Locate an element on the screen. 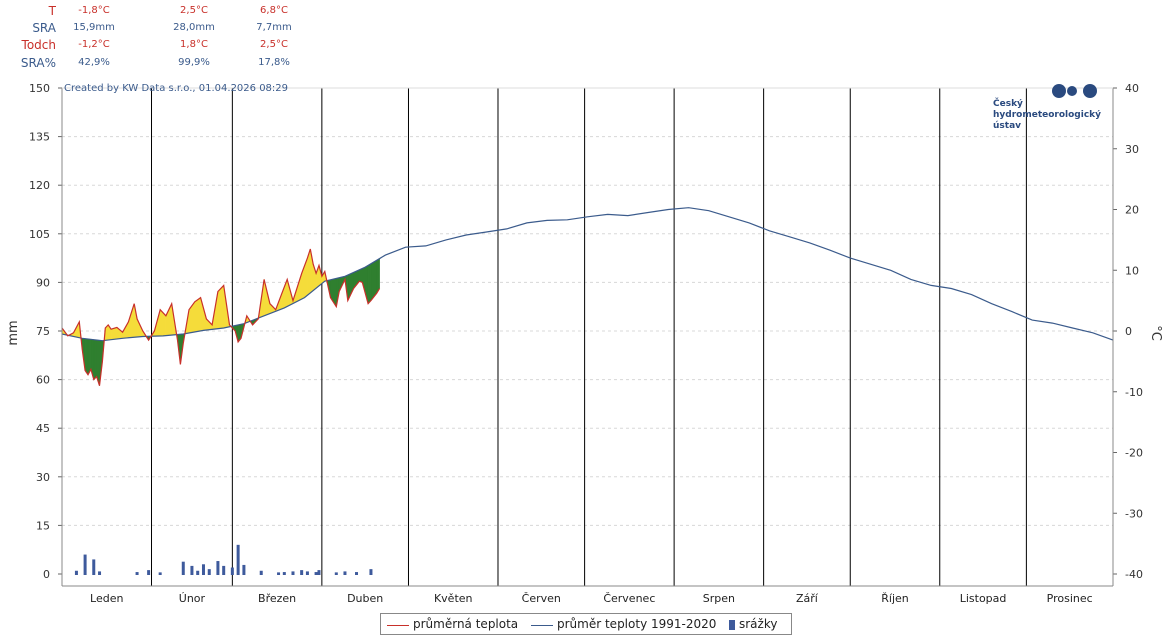 The width and height of the screenshot is (1168, 639). y-left-tick-label: 45 is located at coordinates (43, 428).